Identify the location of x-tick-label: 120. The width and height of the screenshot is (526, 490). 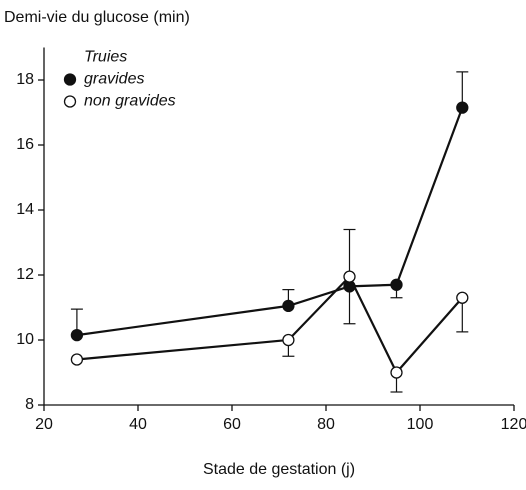
(513, 424).